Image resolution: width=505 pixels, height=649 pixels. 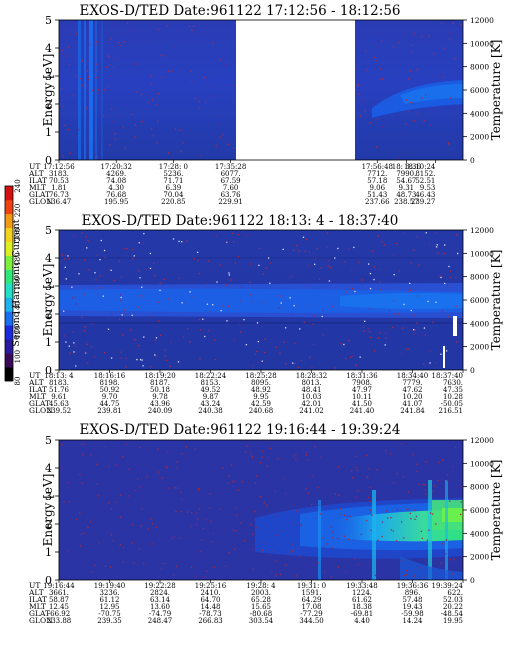 I want to click on ephemeris-cell: 52.51, so click(x=425, y=181).